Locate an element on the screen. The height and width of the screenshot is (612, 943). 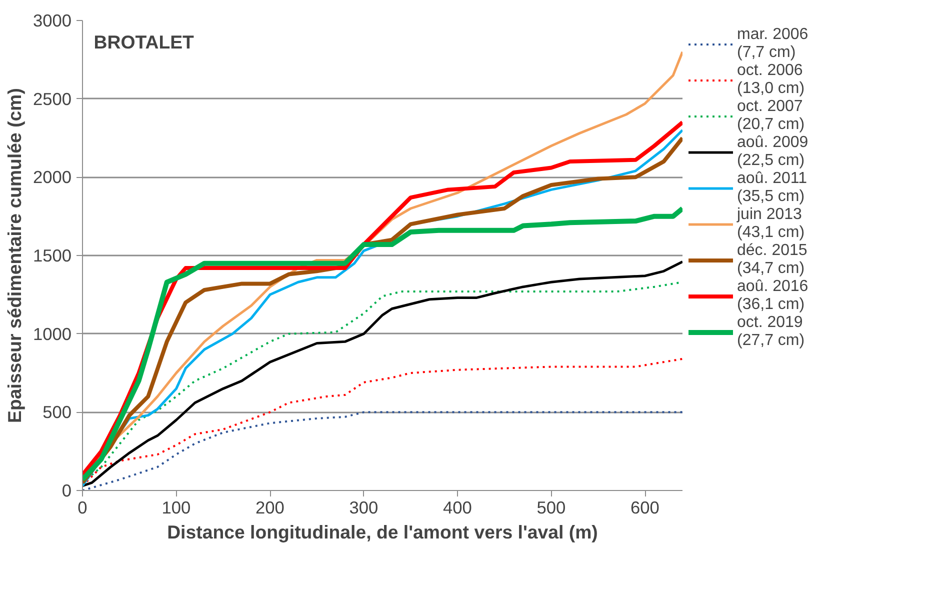
y-tick-label: 2500 is located at coordinates (52, 98).